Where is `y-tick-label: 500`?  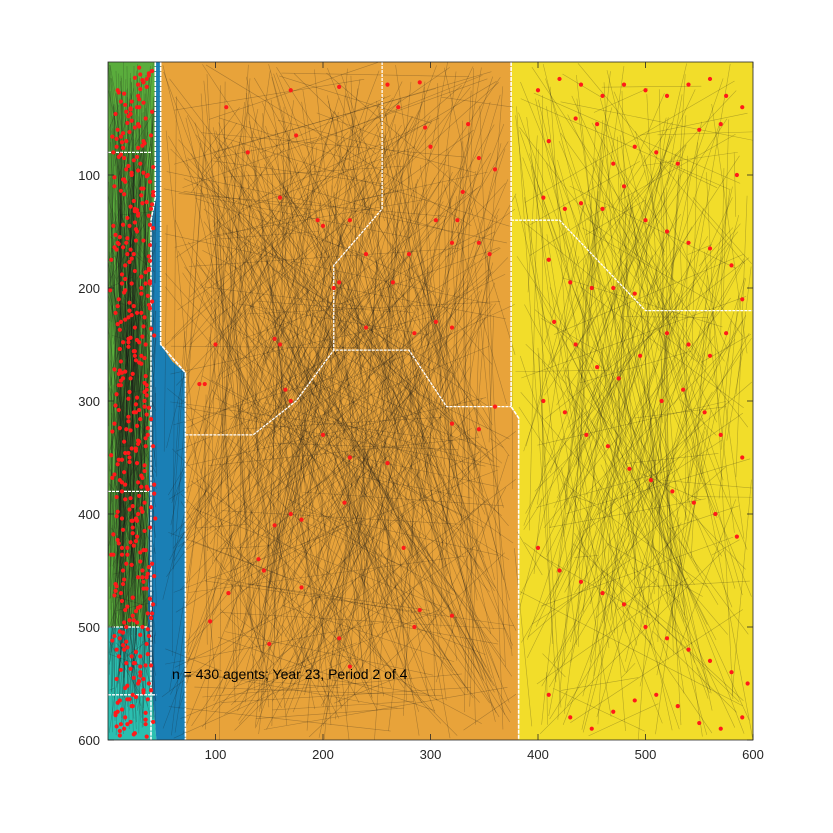 y-tick-label: 500 is located at coordinates (89, 627).